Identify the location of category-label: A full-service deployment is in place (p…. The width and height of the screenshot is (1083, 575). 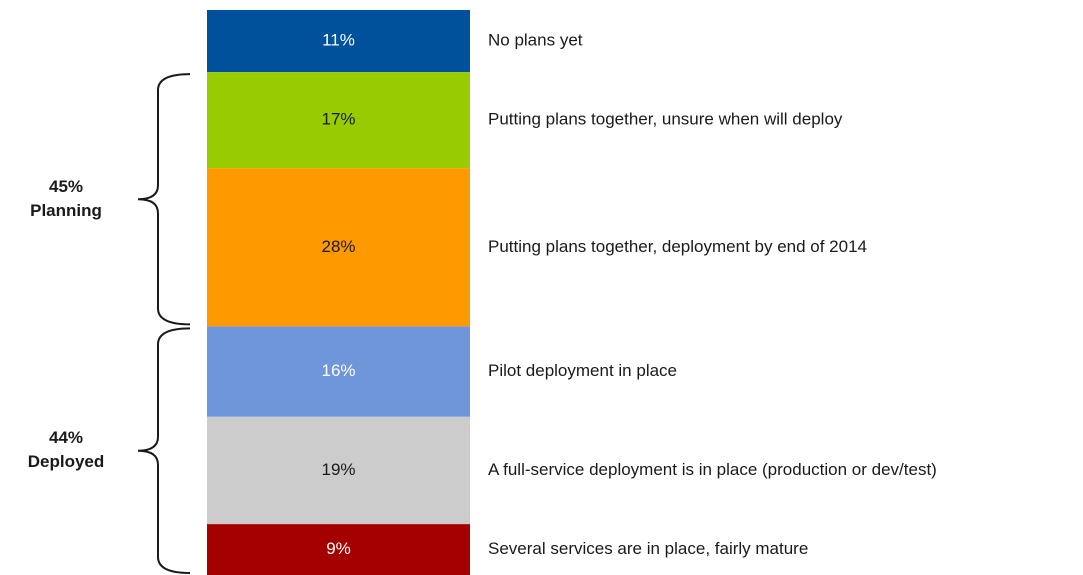
(712, 469).